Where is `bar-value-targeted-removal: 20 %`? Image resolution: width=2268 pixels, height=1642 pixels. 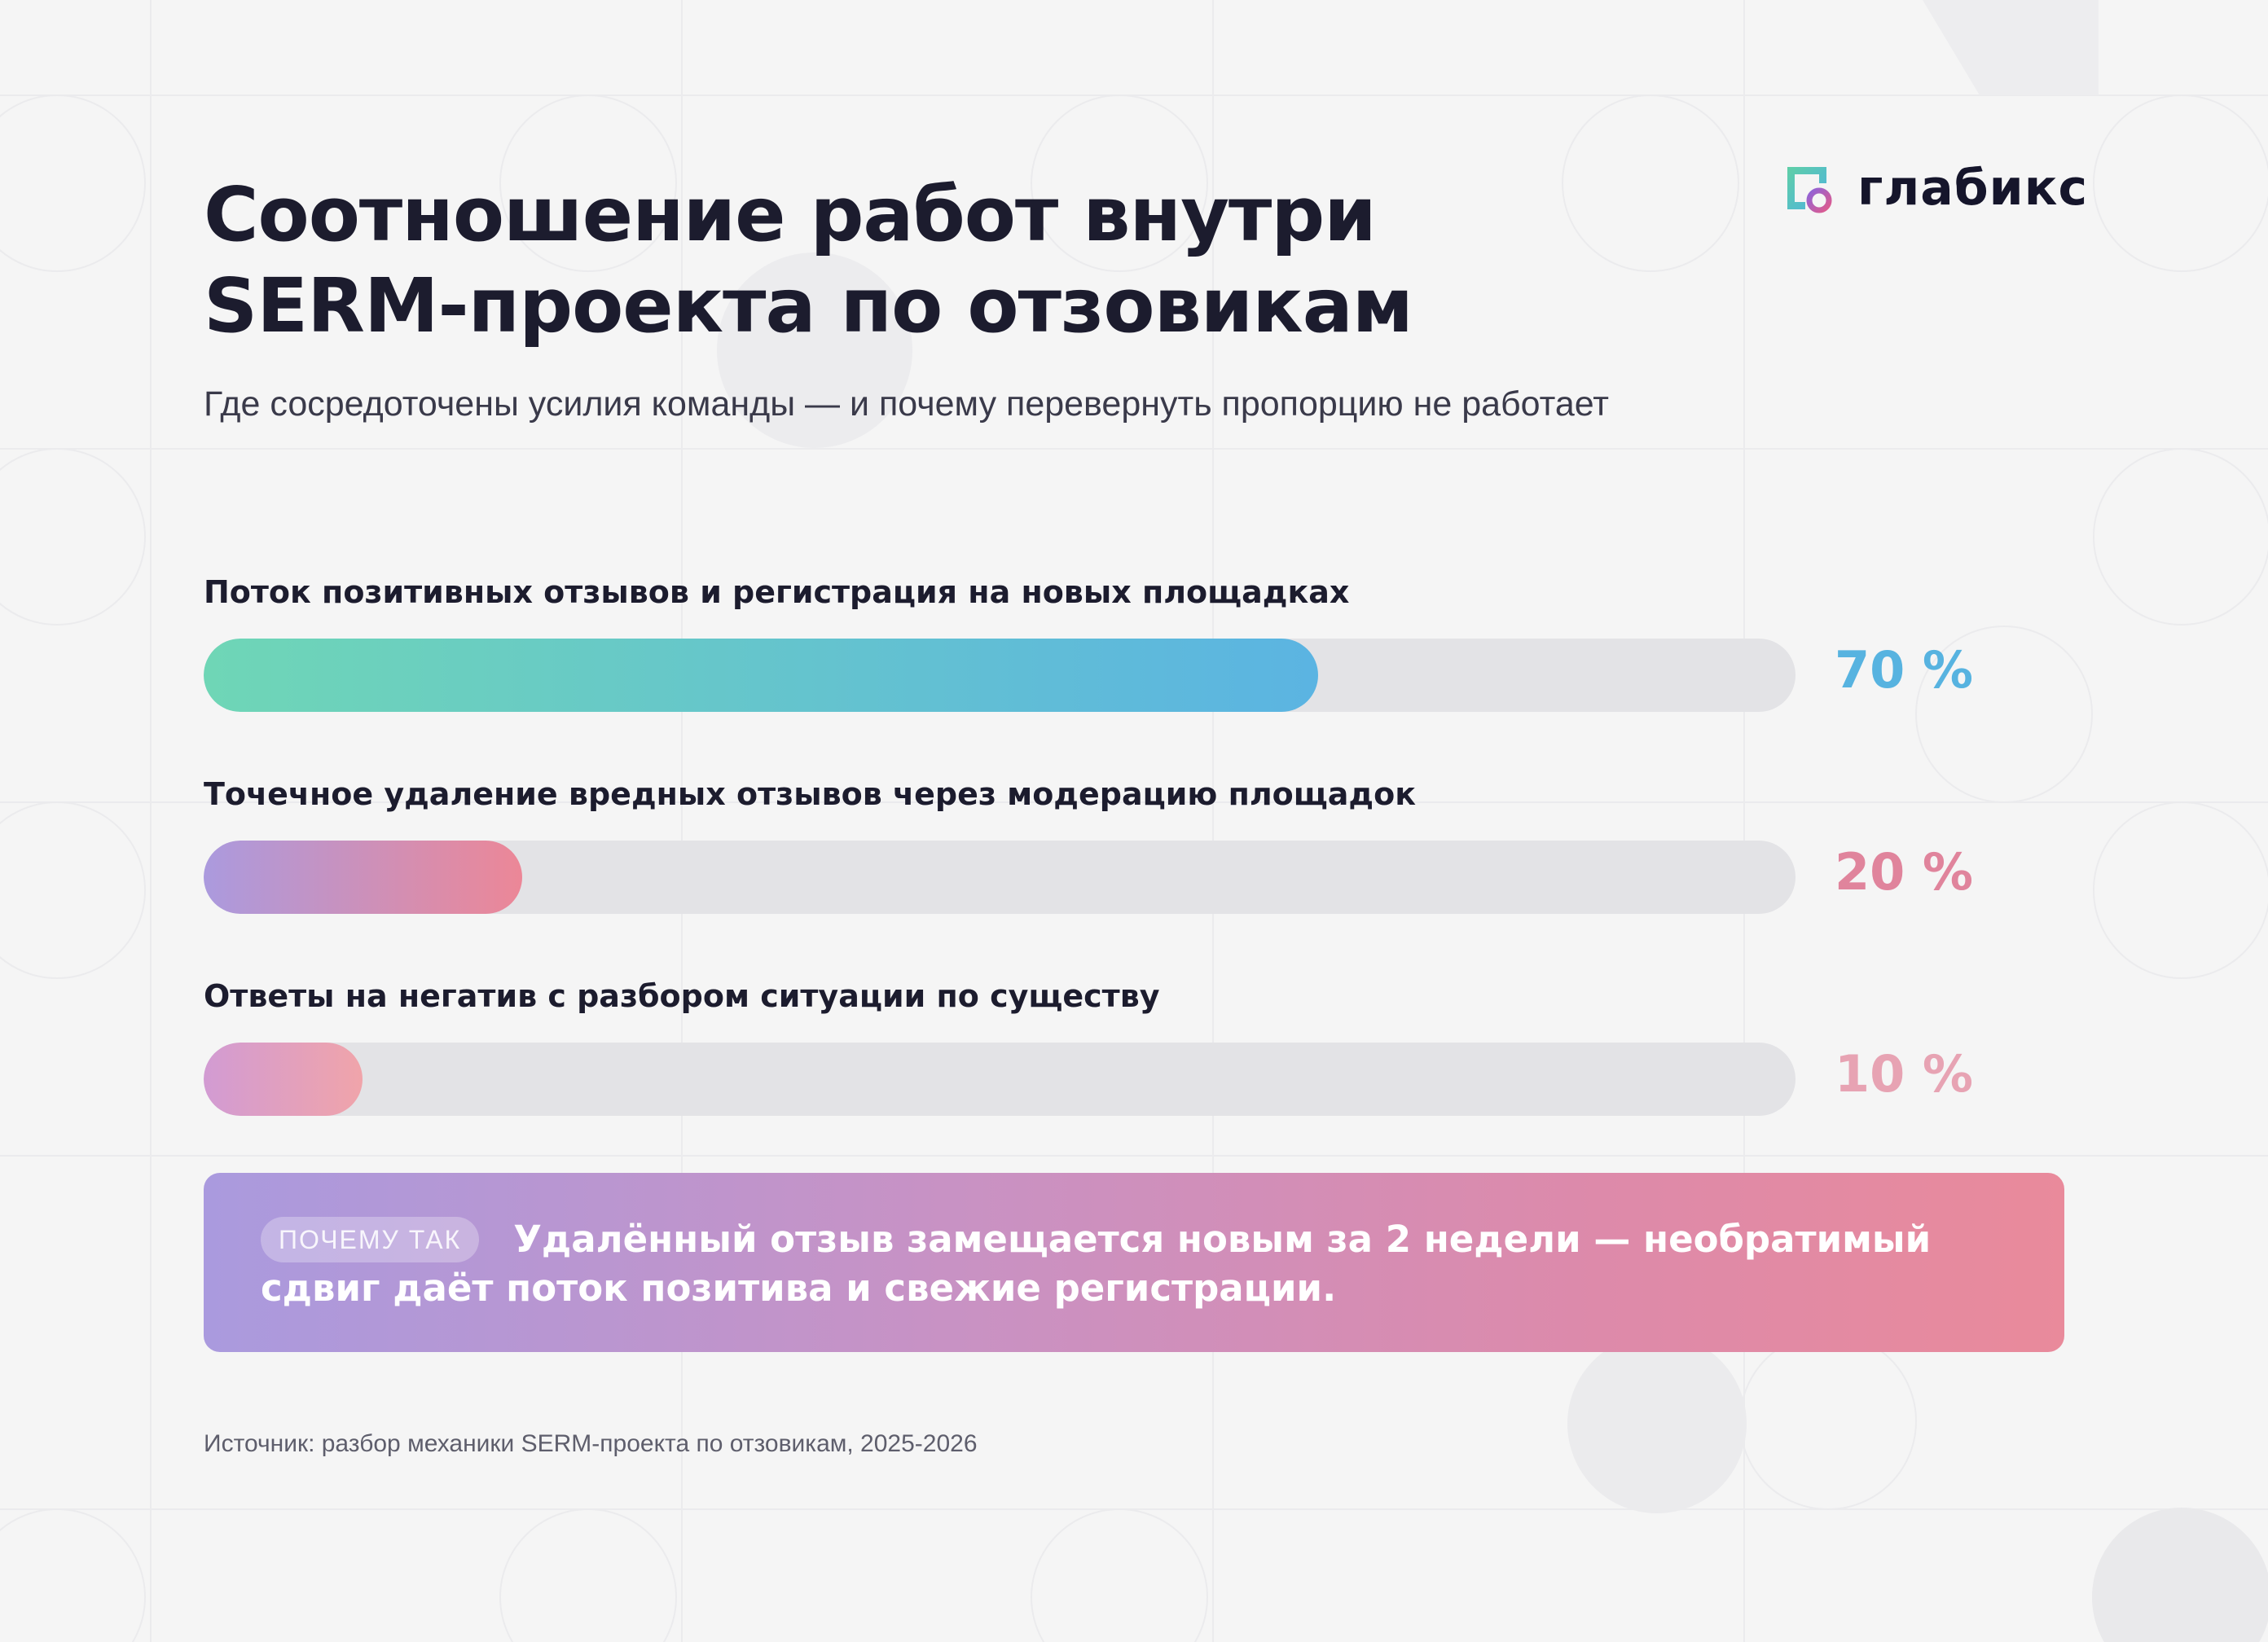 bar-value-targeted-removal: 20 % is located at coordinates (1904, 872).